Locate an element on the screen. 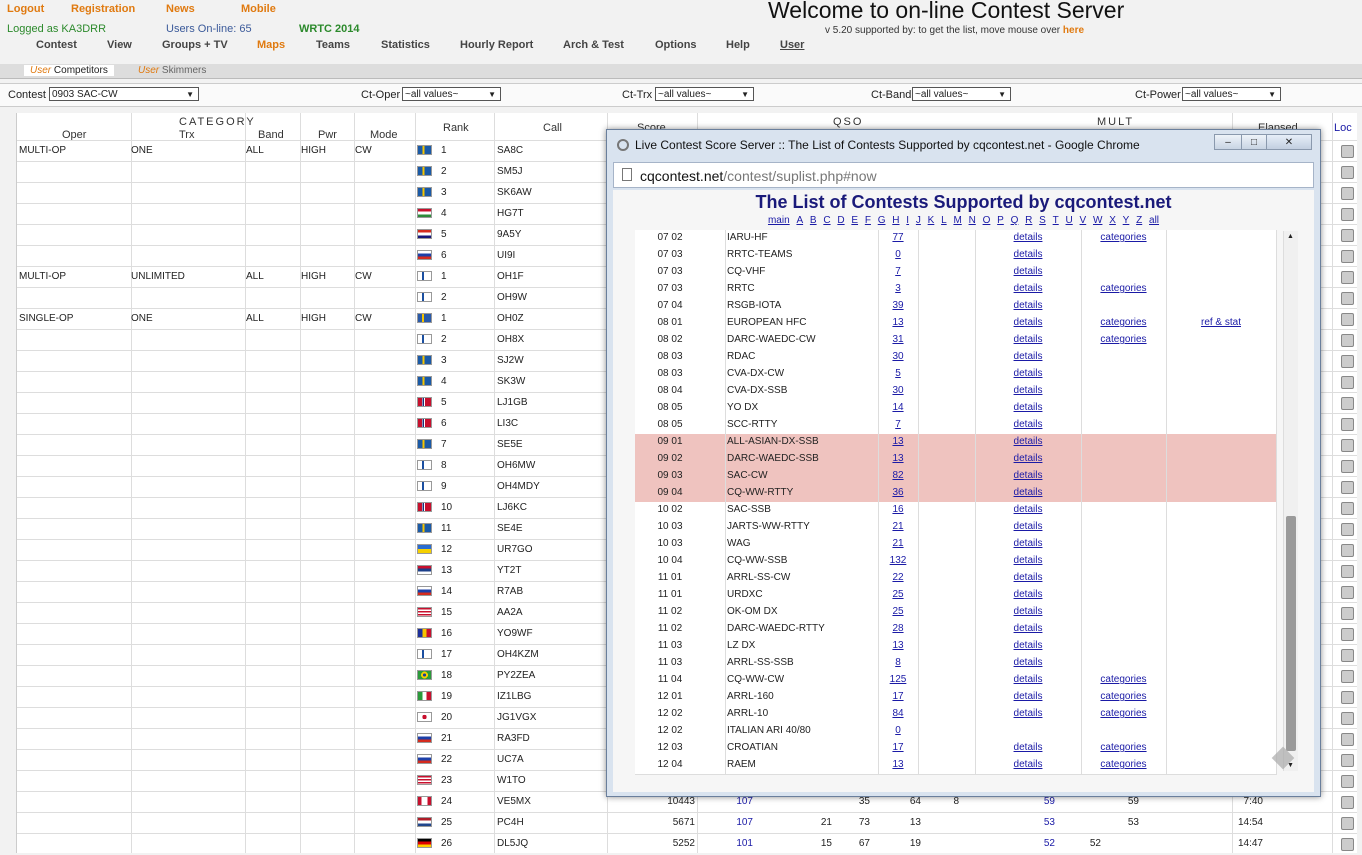 This screenshot has height=855, width=1362. letter-link: S is located at coordinates (1042, 220).